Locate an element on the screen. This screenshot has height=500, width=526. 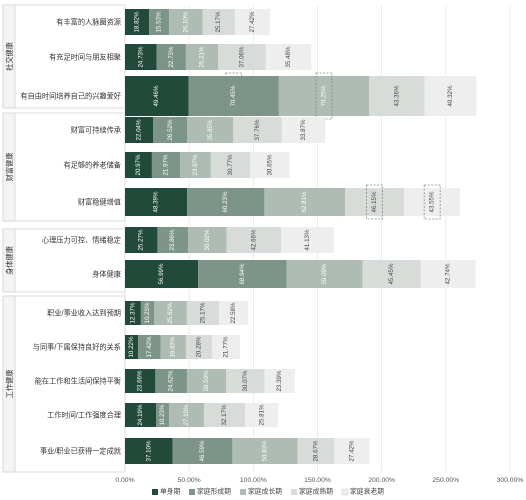
x-tick-label: 150.00% is located at coordinates (317, 480).